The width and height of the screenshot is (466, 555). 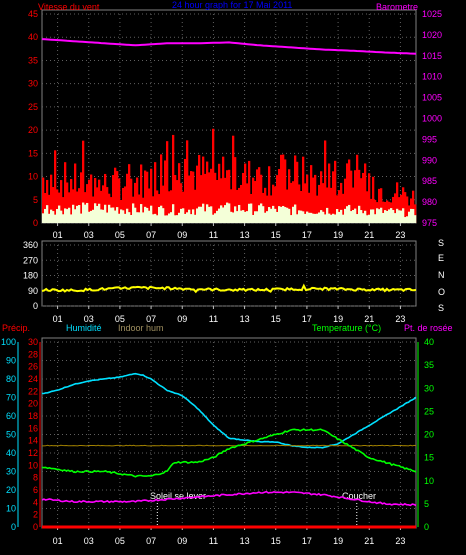 What do you see at coordinates (33, 404) in the screenshot?
I see `precip-ytick-20: 20` at bounding box center [33, 404].